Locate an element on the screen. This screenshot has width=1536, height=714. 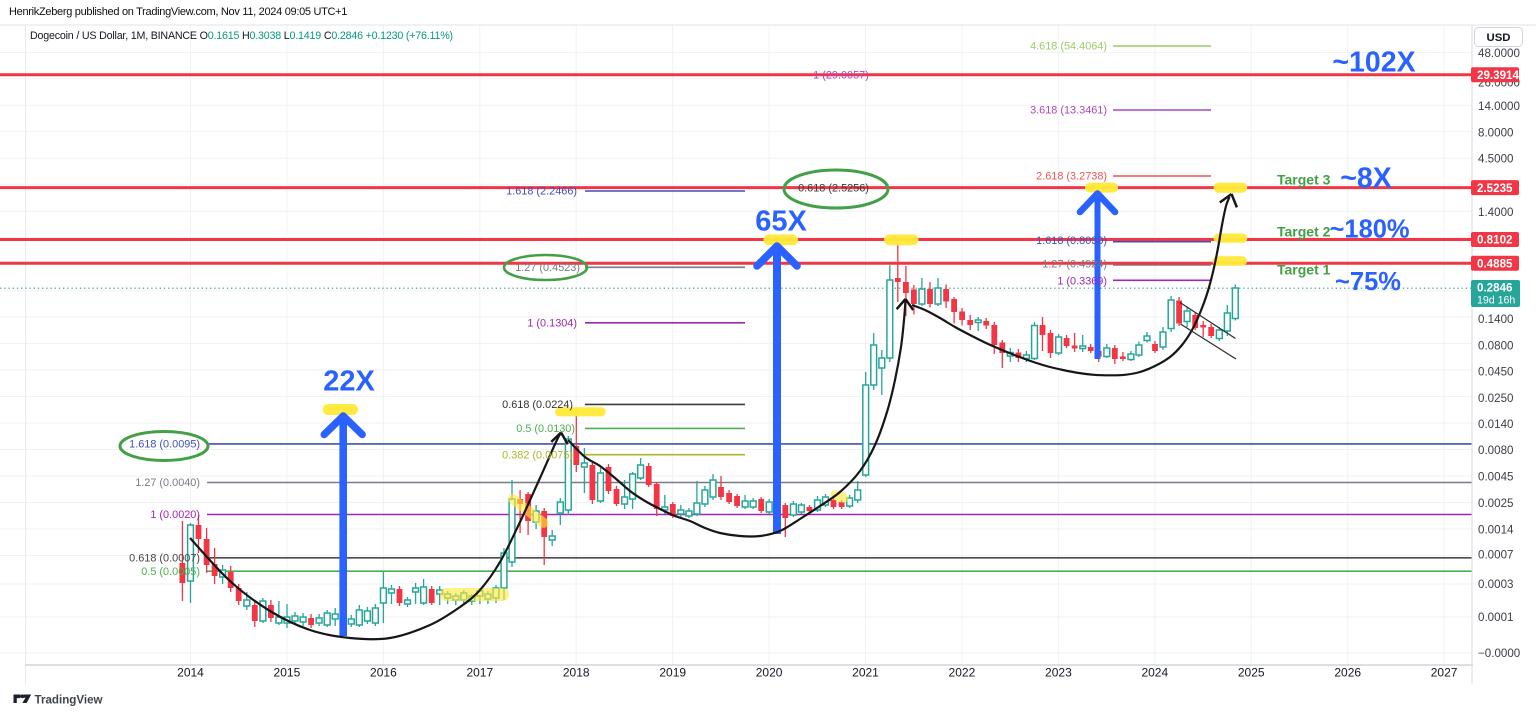
svg-text: 0.0001 is located at coordinates (1495, 617).